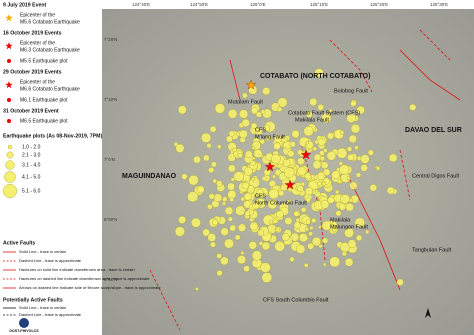  What do you see at coordinates (10, 177) in the screenshot?
I see `legend-magnitude` at bounding box center [10, 177].